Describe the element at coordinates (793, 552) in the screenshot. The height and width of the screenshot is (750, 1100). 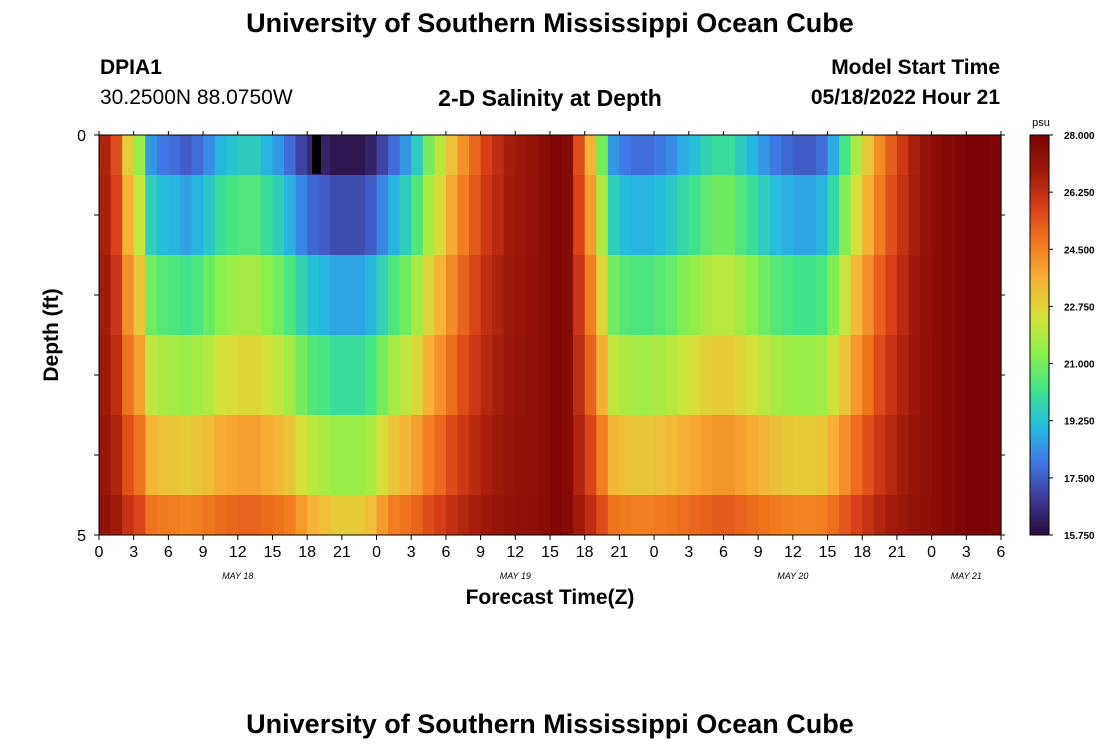
I see `x-tick-label: 12` at that location.